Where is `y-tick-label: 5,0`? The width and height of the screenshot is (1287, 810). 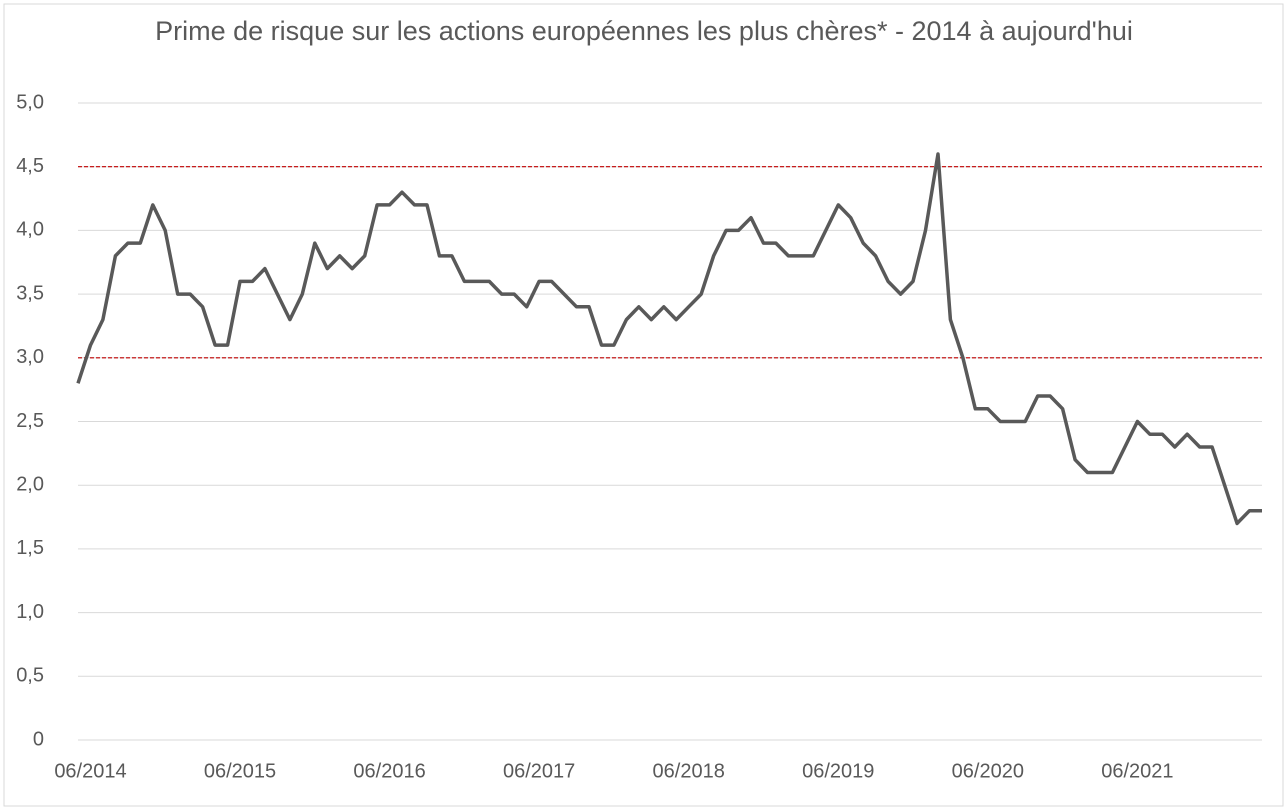
y-tick-label: 5,0 is located at coordinates (30, 102).